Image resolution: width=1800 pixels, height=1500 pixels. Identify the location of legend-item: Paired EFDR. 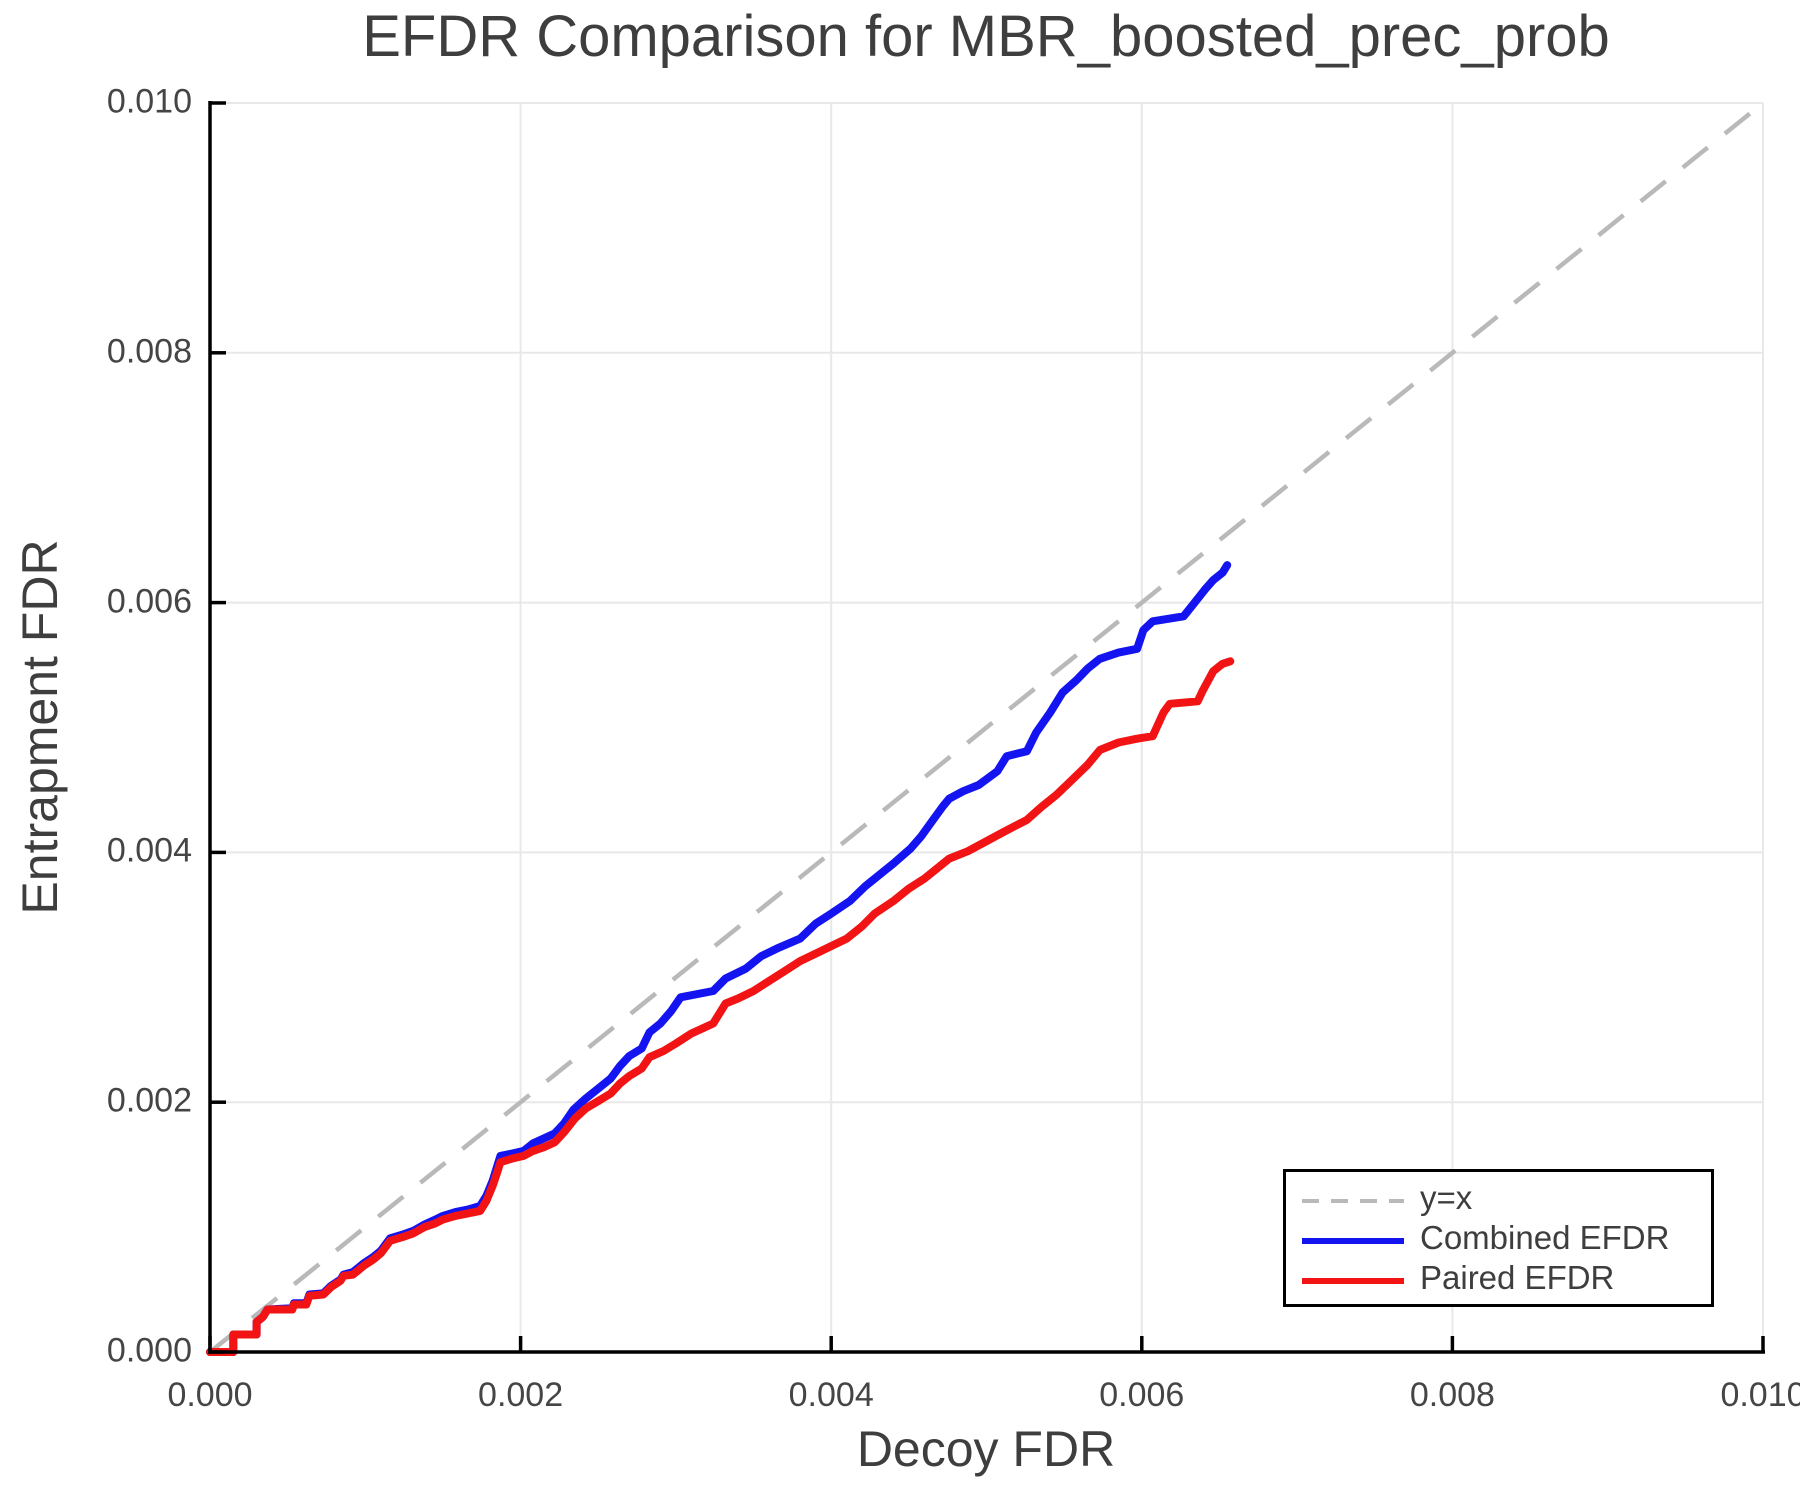
(1505, 1278).